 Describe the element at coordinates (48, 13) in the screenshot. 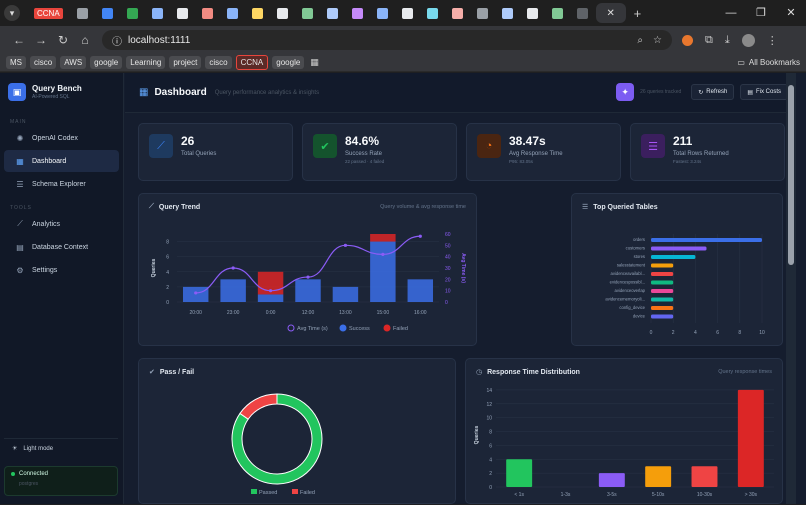

I see `browser-tab: CCNA` at that location.